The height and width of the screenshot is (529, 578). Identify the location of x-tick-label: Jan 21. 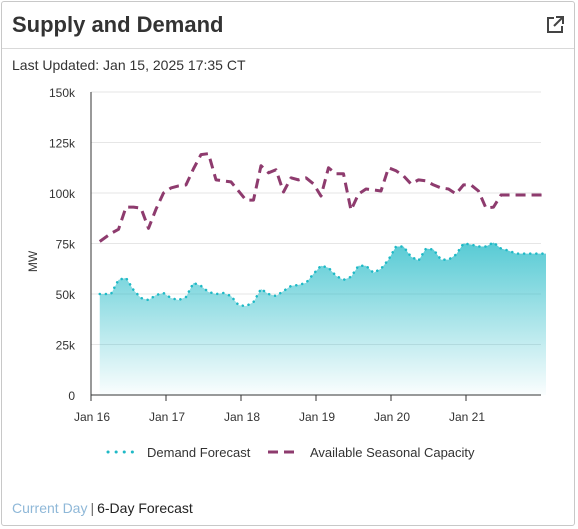
(467, 417).